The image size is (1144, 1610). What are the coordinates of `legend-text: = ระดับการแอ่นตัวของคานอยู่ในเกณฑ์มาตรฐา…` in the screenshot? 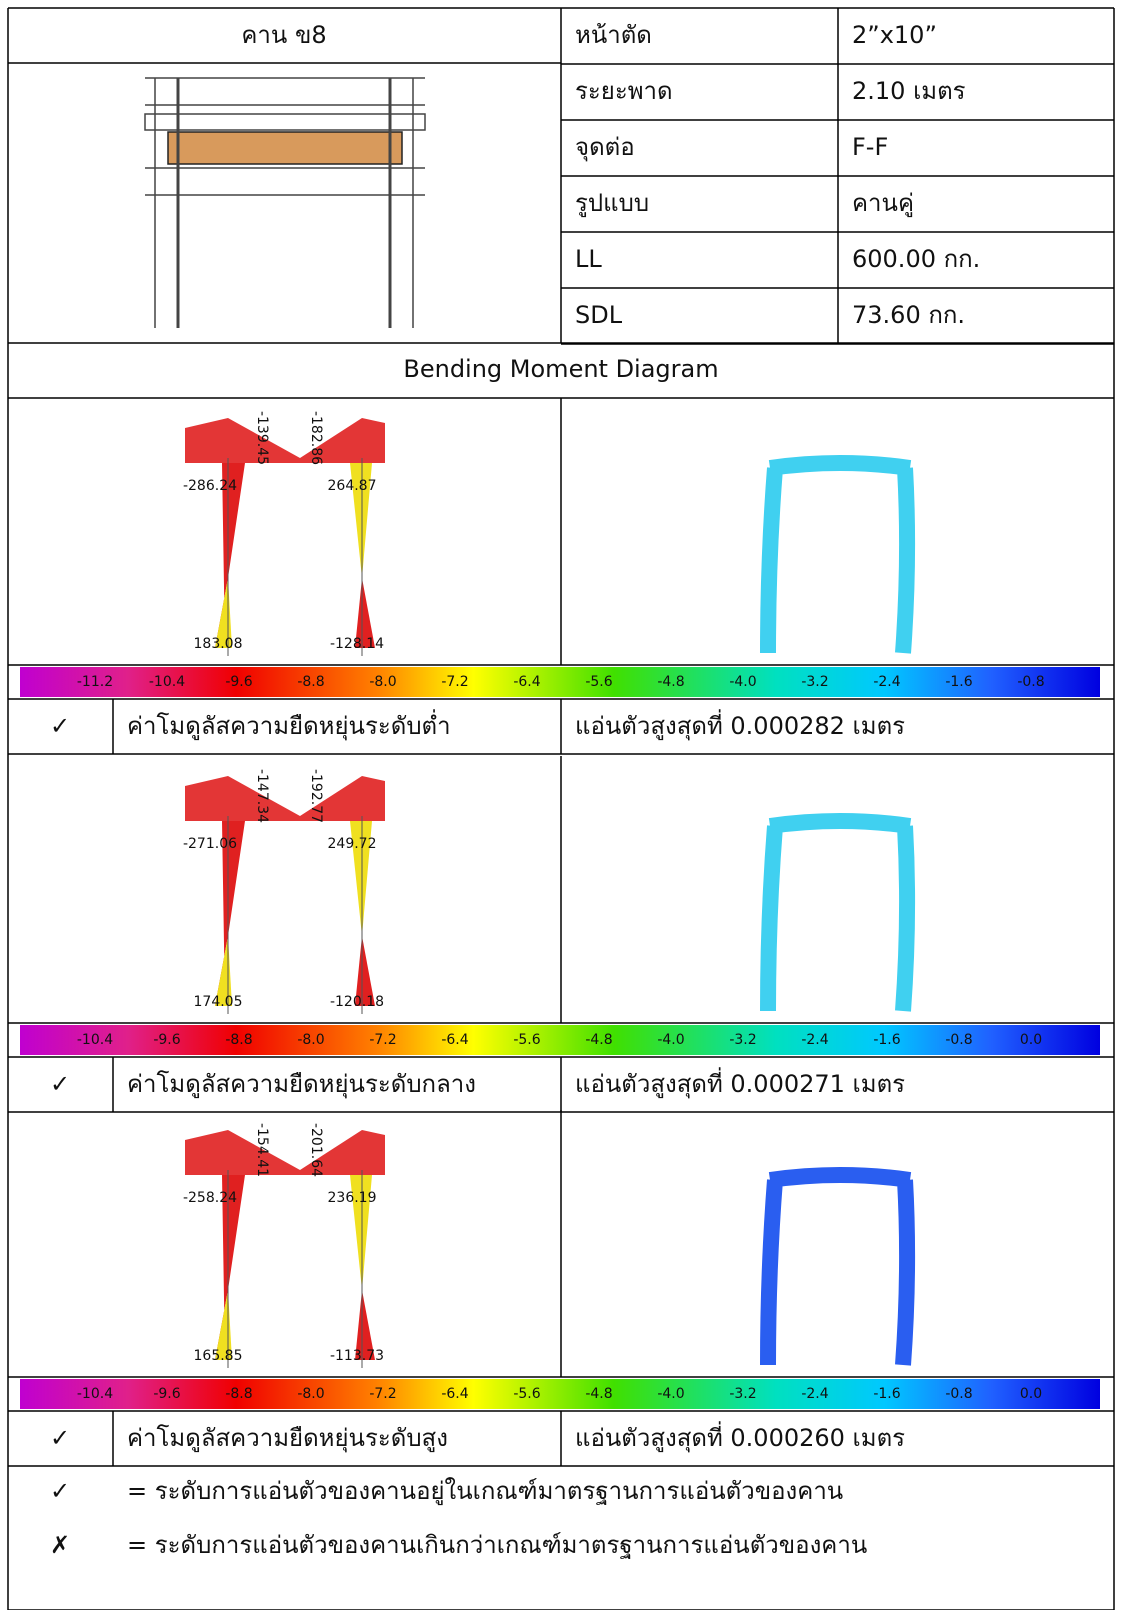 It's located at (485, 1491).